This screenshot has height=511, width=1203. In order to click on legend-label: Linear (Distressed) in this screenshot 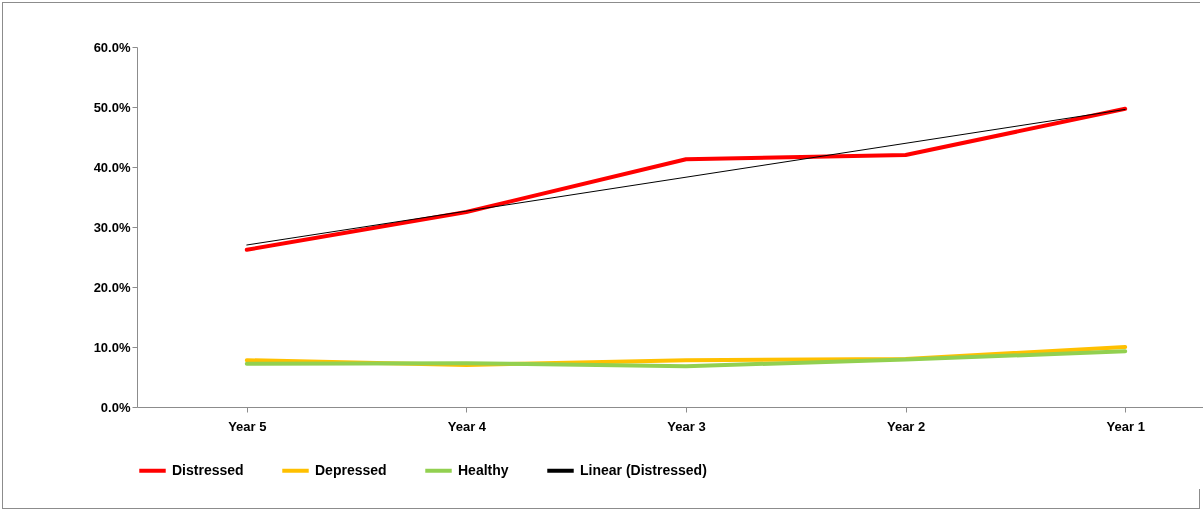, I will do `click(643, 469)`.